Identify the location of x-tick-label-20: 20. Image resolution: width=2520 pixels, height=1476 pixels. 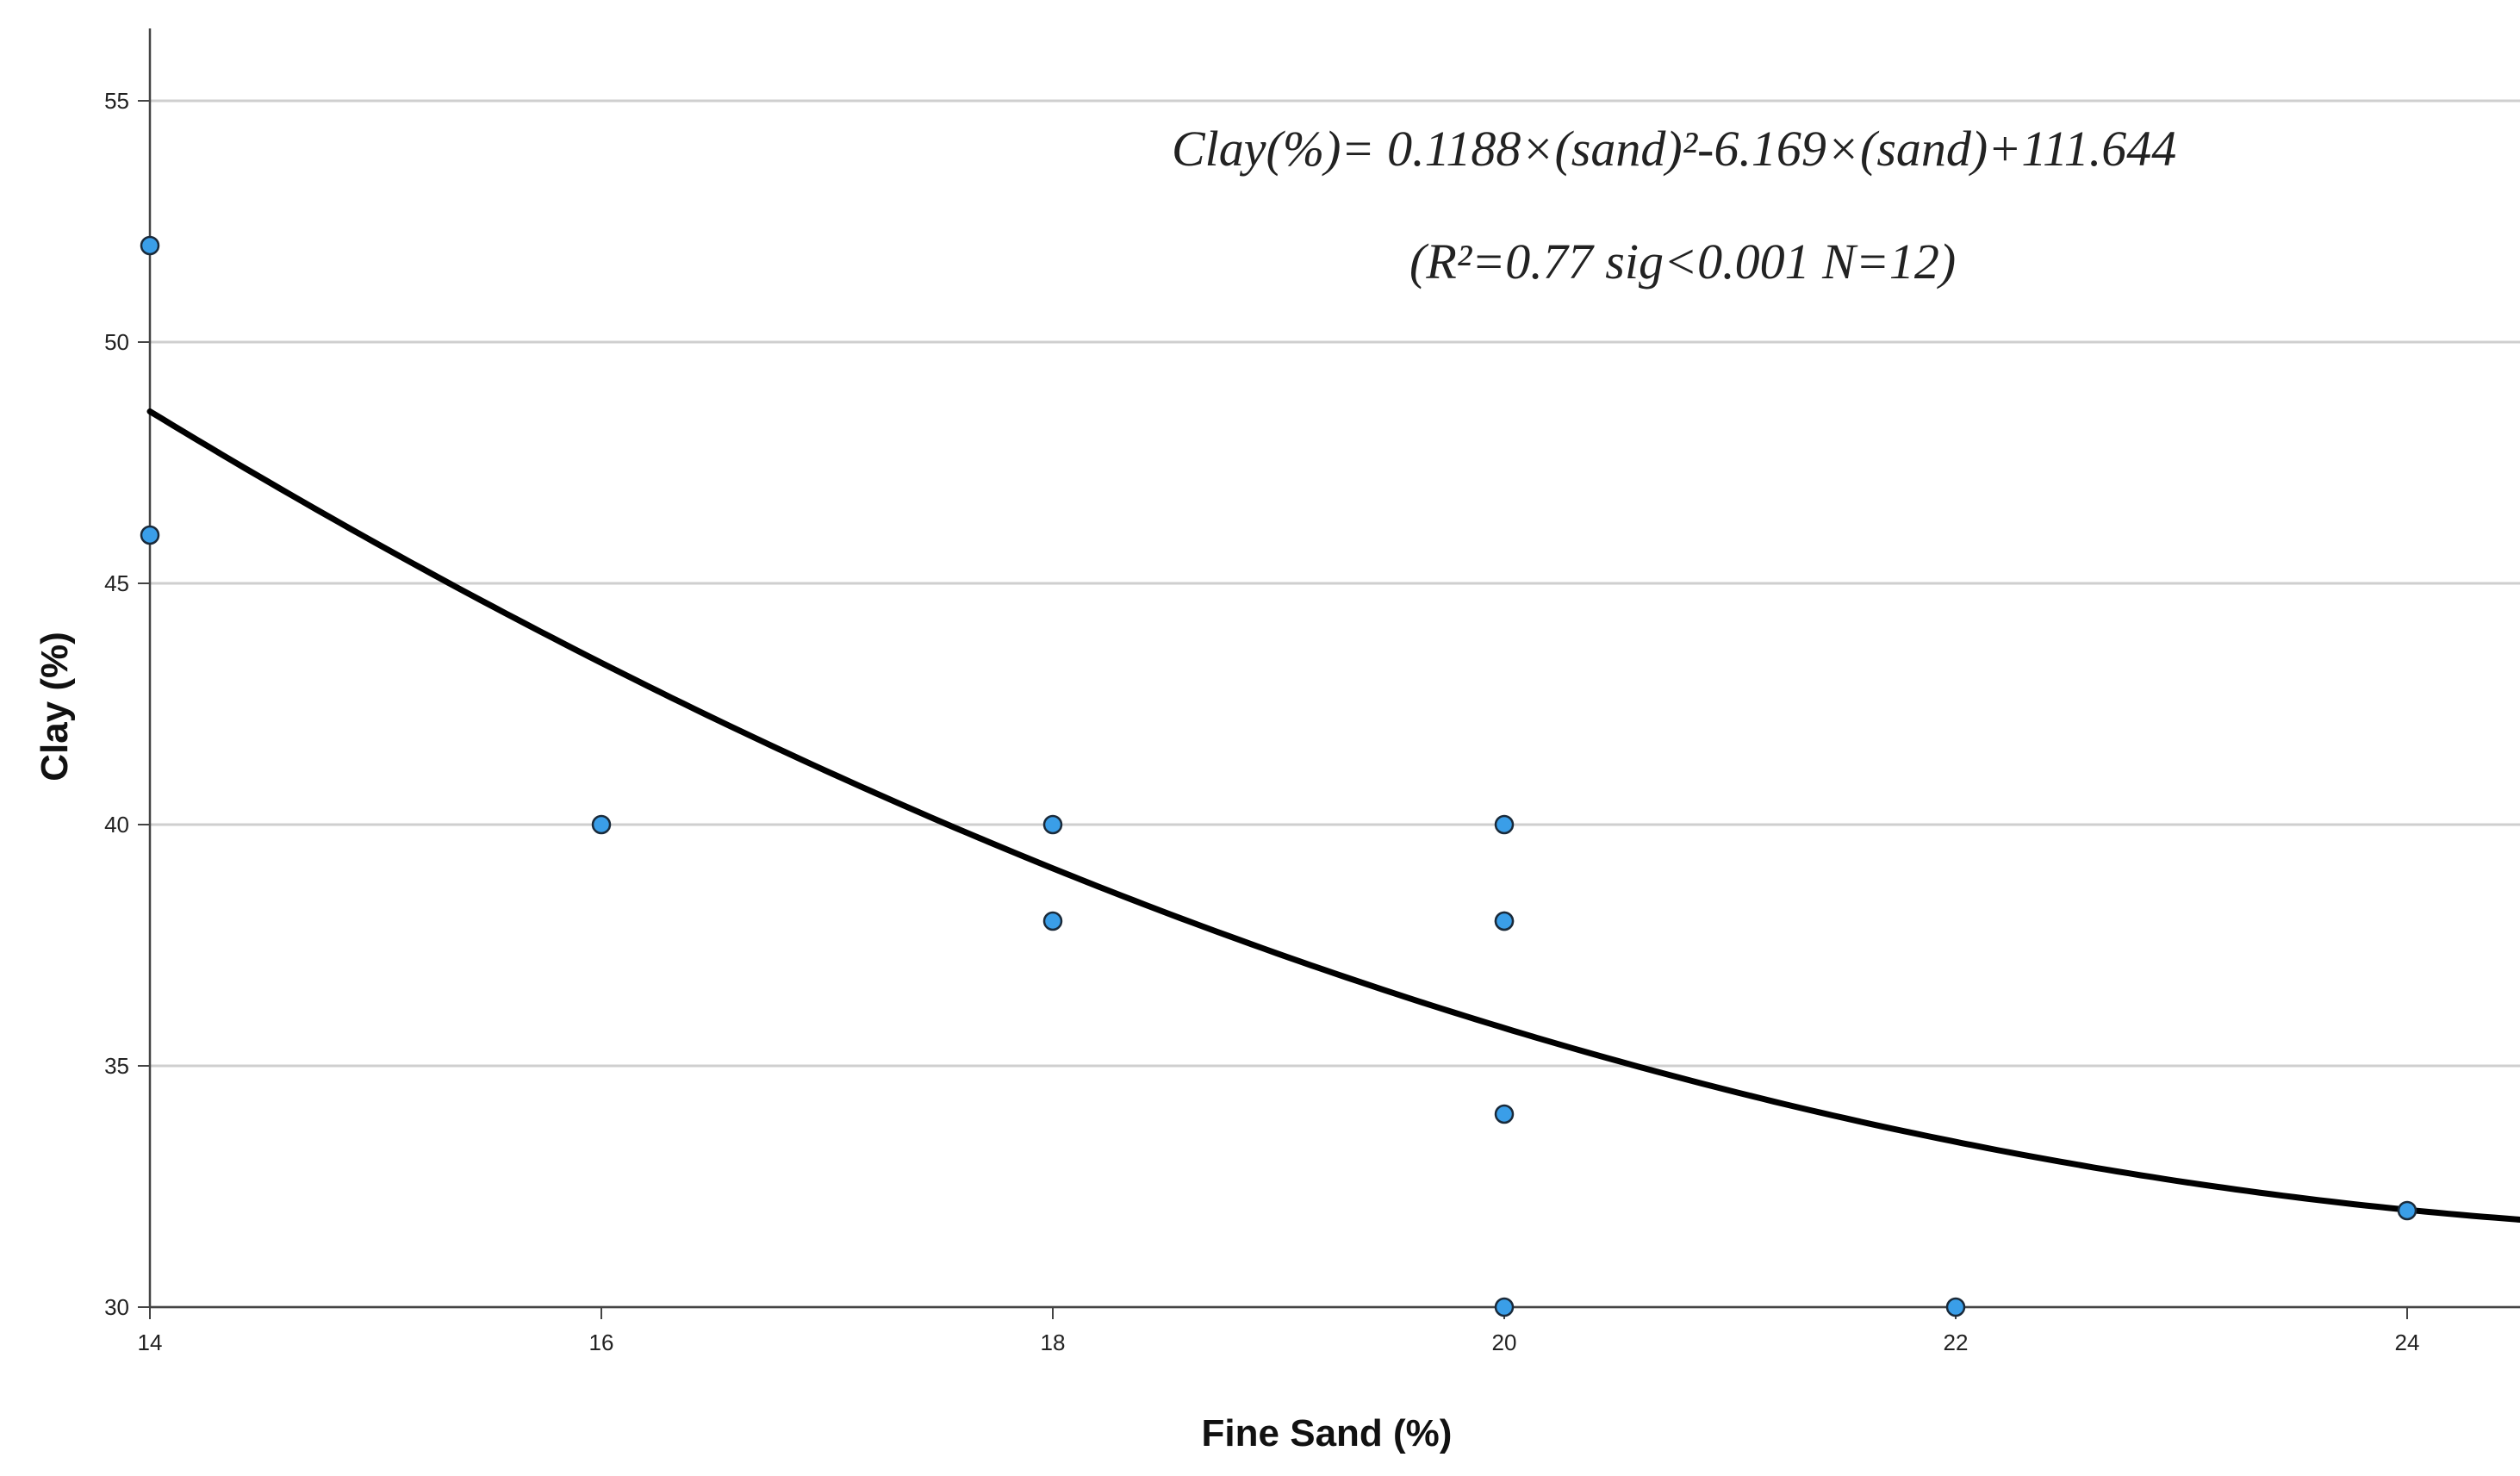
(1504, 1342).